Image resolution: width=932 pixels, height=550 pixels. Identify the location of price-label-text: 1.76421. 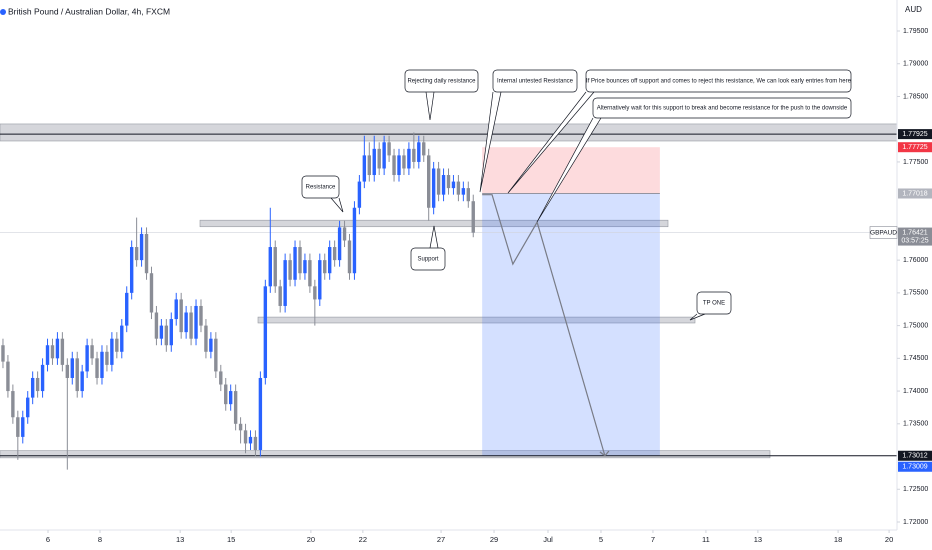
(914, 232).